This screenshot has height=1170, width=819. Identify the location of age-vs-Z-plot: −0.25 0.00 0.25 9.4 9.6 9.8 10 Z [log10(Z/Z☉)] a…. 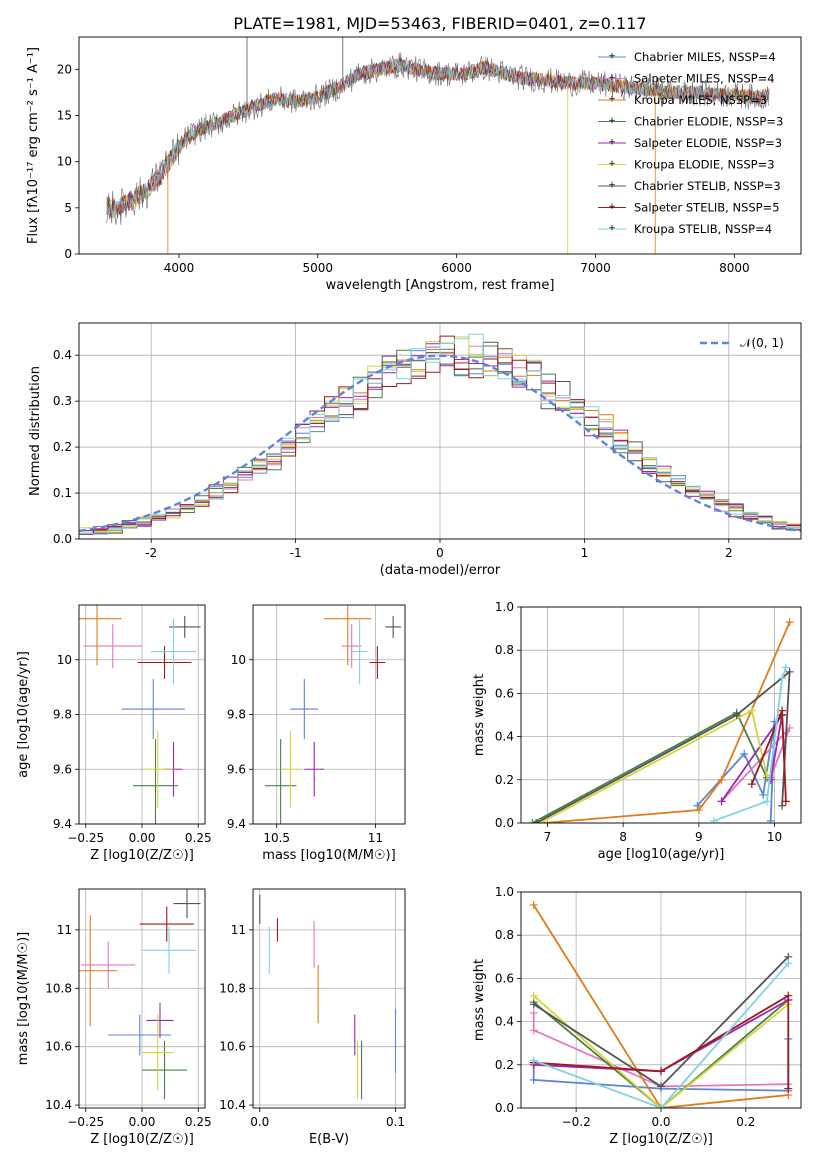
(114, 733).